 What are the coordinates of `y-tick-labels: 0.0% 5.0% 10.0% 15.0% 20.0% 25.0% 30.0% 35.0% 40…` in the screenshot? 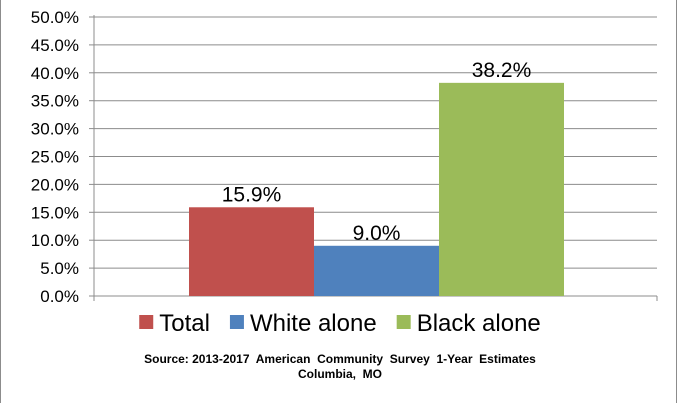 It's located at (55, 157).